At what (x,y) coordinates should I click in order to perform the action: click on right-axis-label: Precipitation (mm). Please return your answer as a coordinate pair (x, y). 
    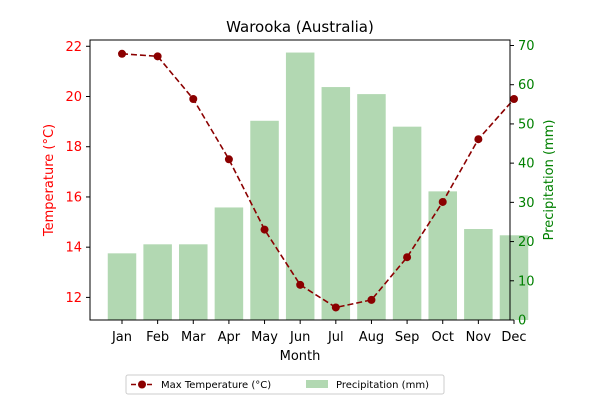
    Looking at the image, I should click on (549, 180).